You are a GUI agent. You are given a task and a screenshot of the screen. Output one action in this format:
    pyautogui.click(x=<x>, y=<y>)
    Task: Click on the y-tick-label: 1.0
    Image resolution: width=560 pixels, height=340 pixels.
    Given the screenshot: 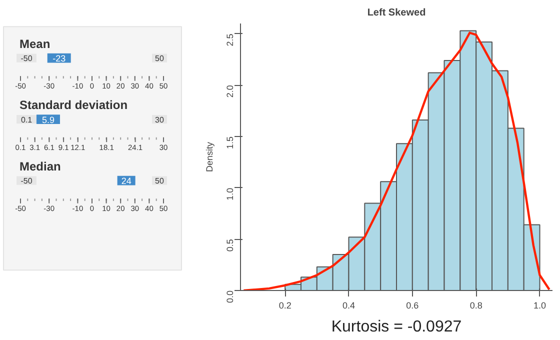 What is the action you would take?
    pyautogui.click(x=230, y=194)
    